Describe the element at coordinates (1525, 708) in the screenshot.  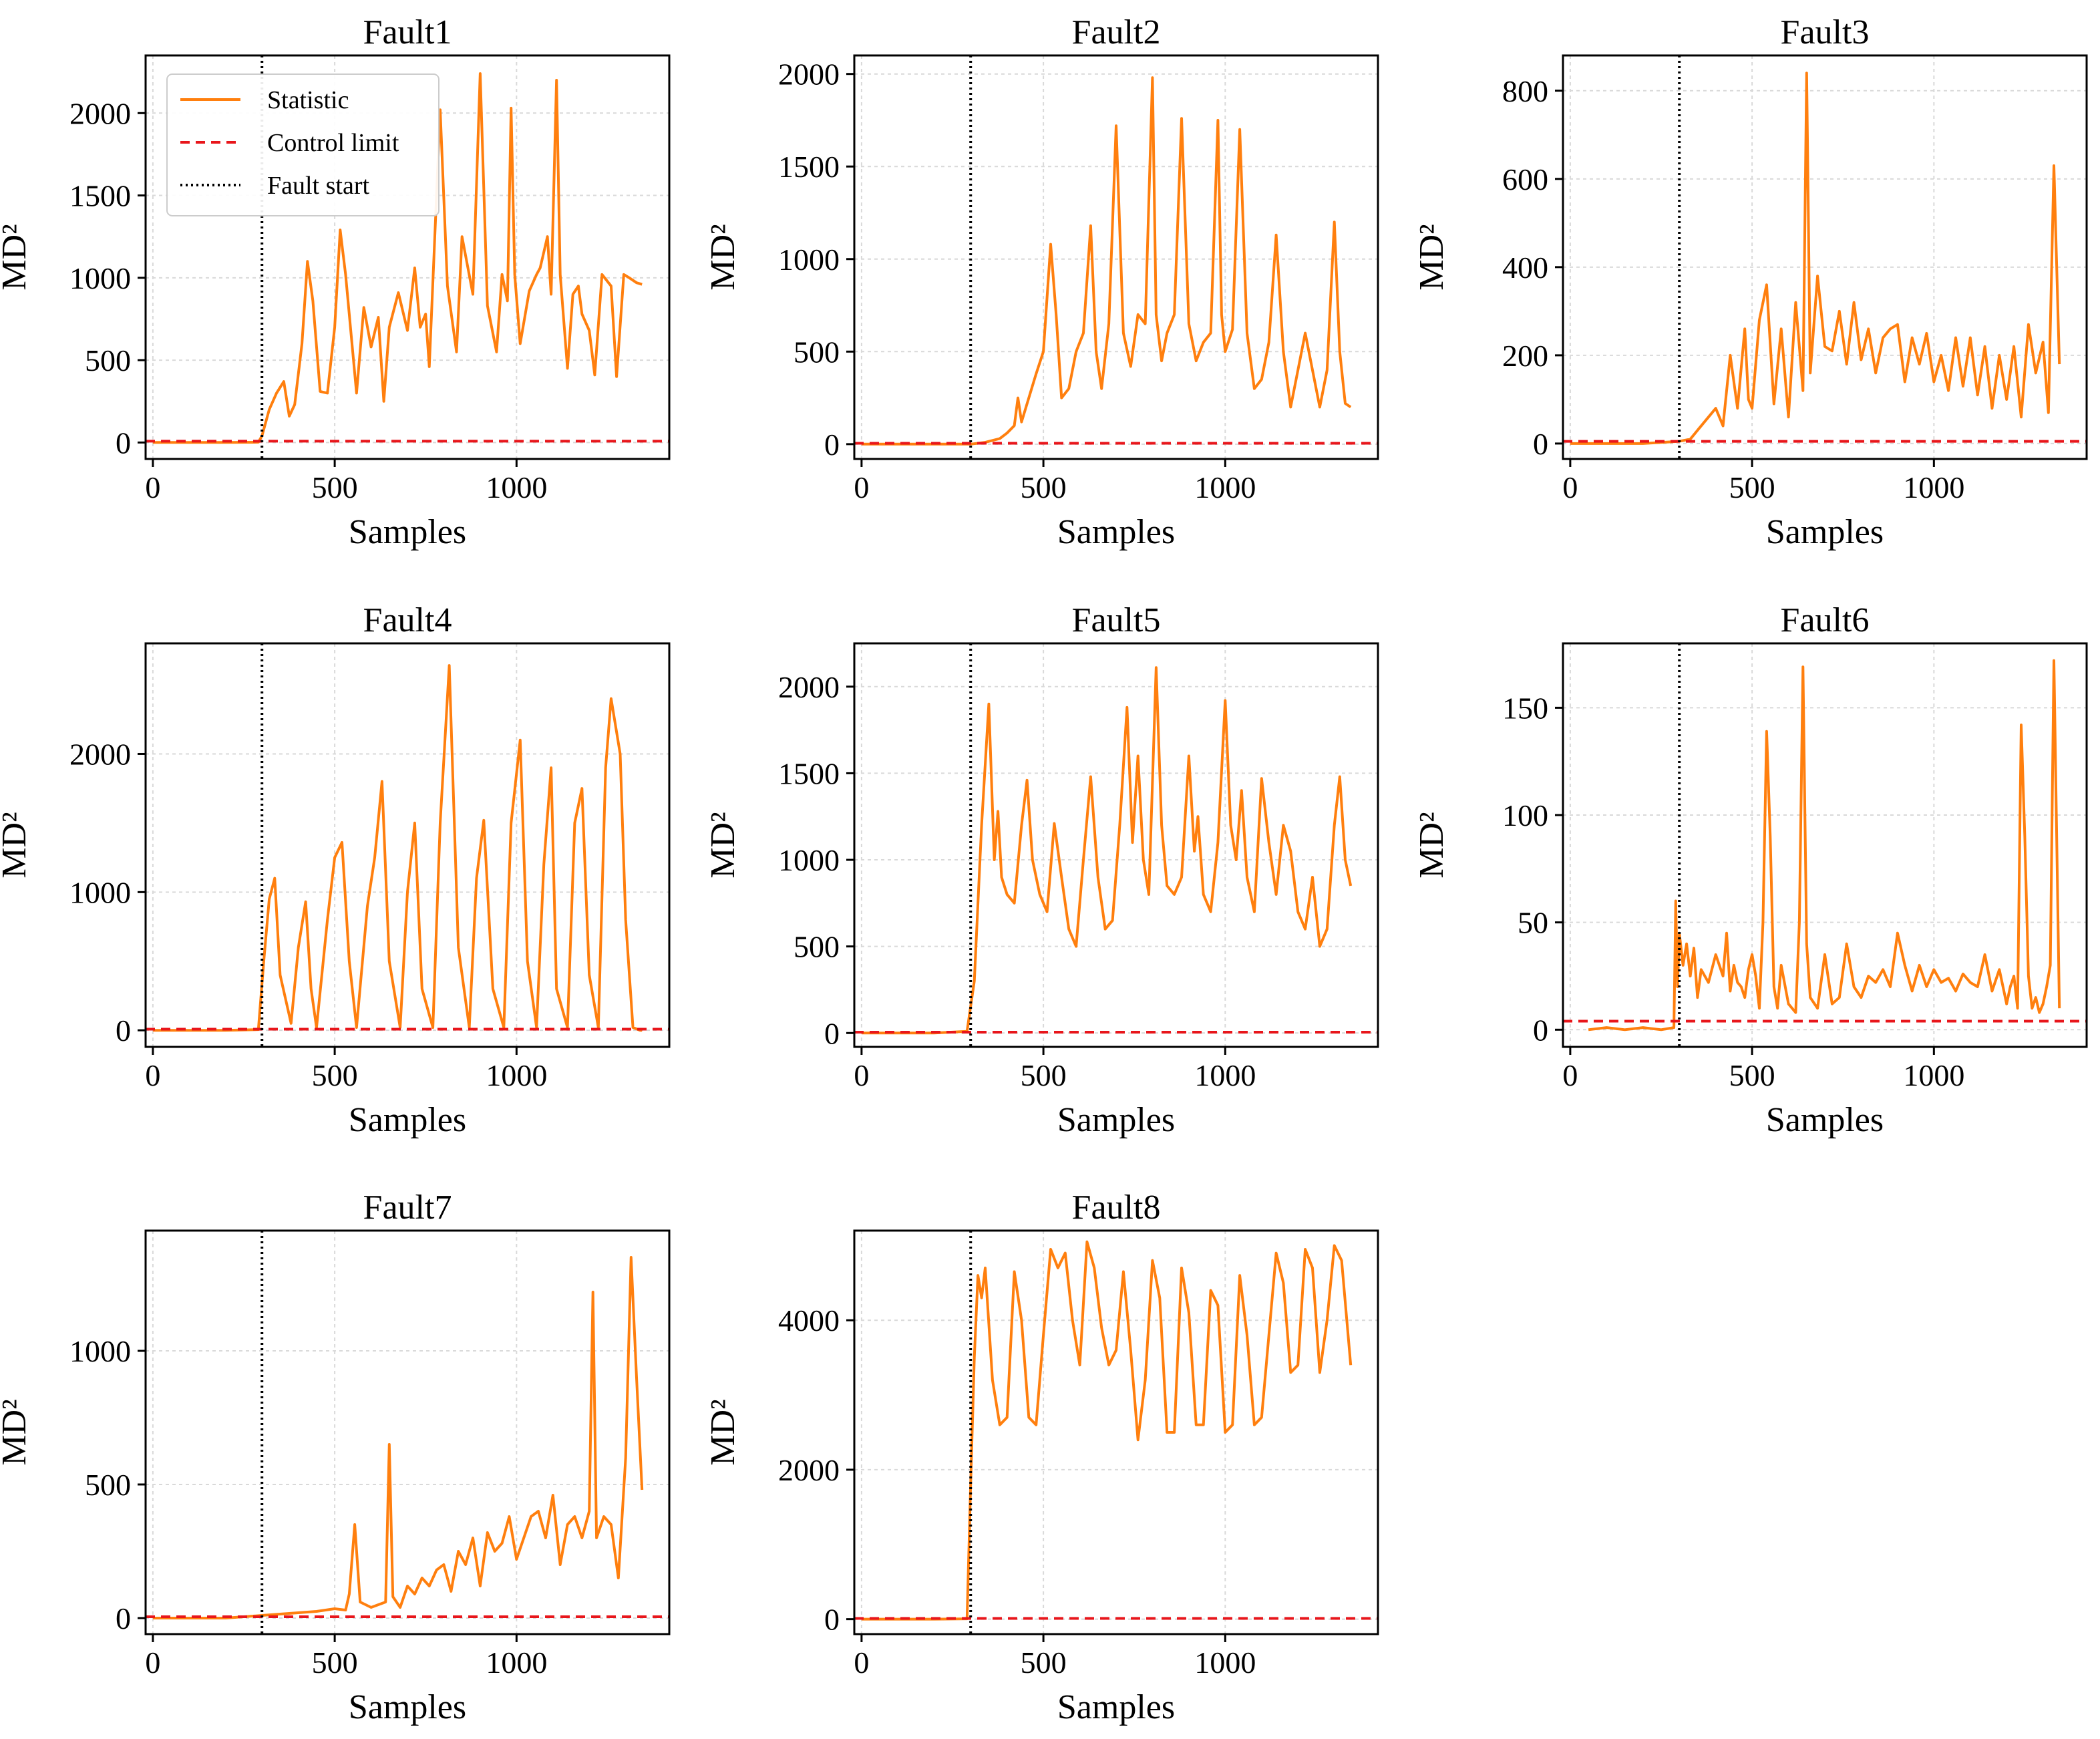
I see `y-tick-label: 150` at that location.